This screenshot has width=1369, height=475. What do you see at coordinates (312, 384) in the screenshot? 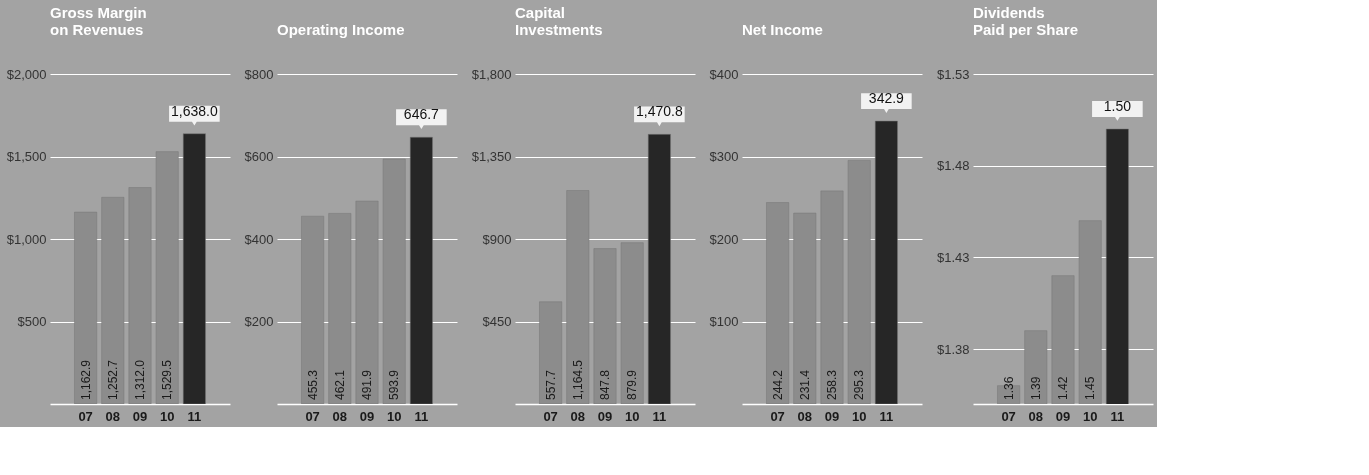
I see `data-label: 455.3` at bounding box center [312, 384].